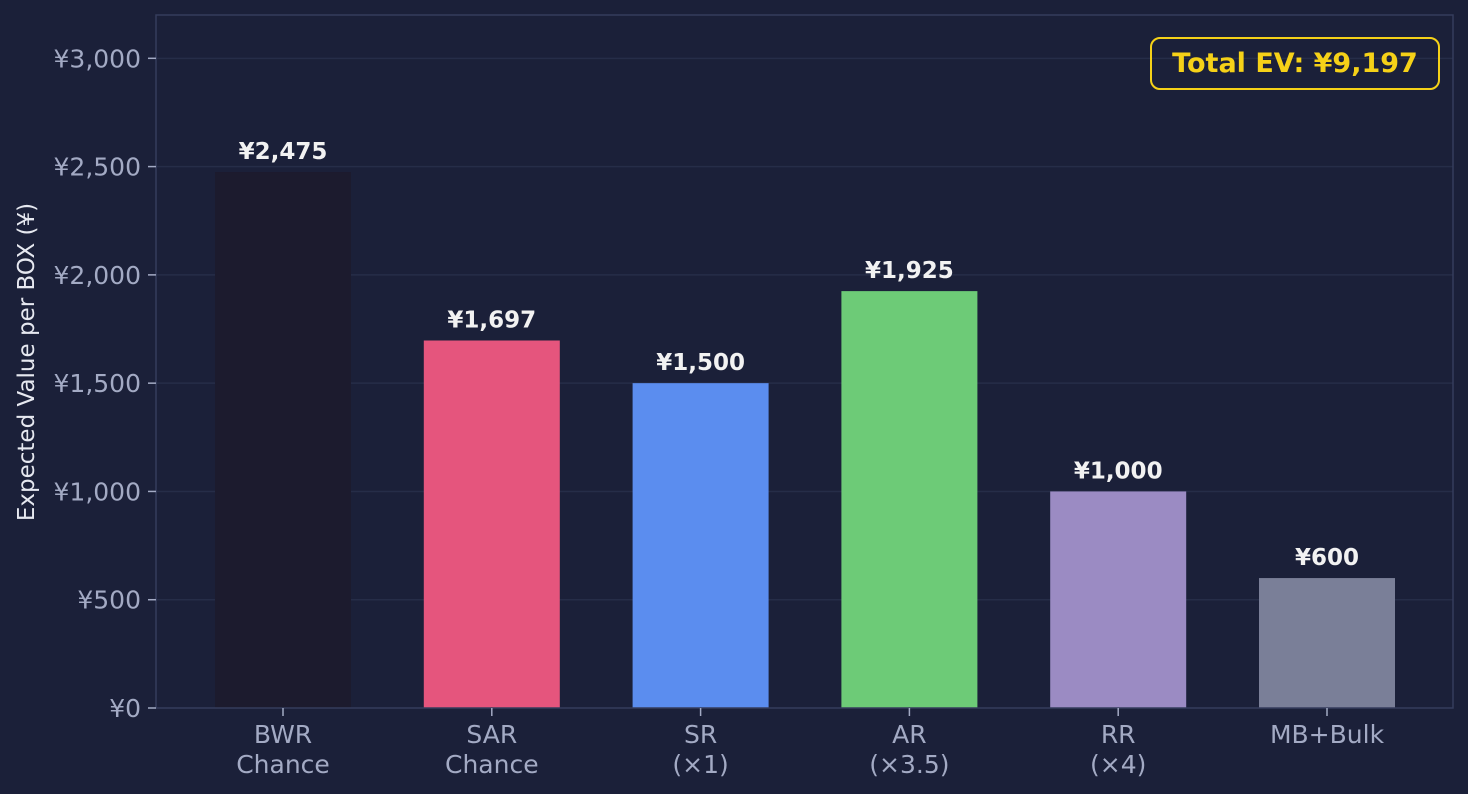 The height and width of the screenshot is (794, 1468). I want to click on y-tick-label: ¥0, so click(125, 708).